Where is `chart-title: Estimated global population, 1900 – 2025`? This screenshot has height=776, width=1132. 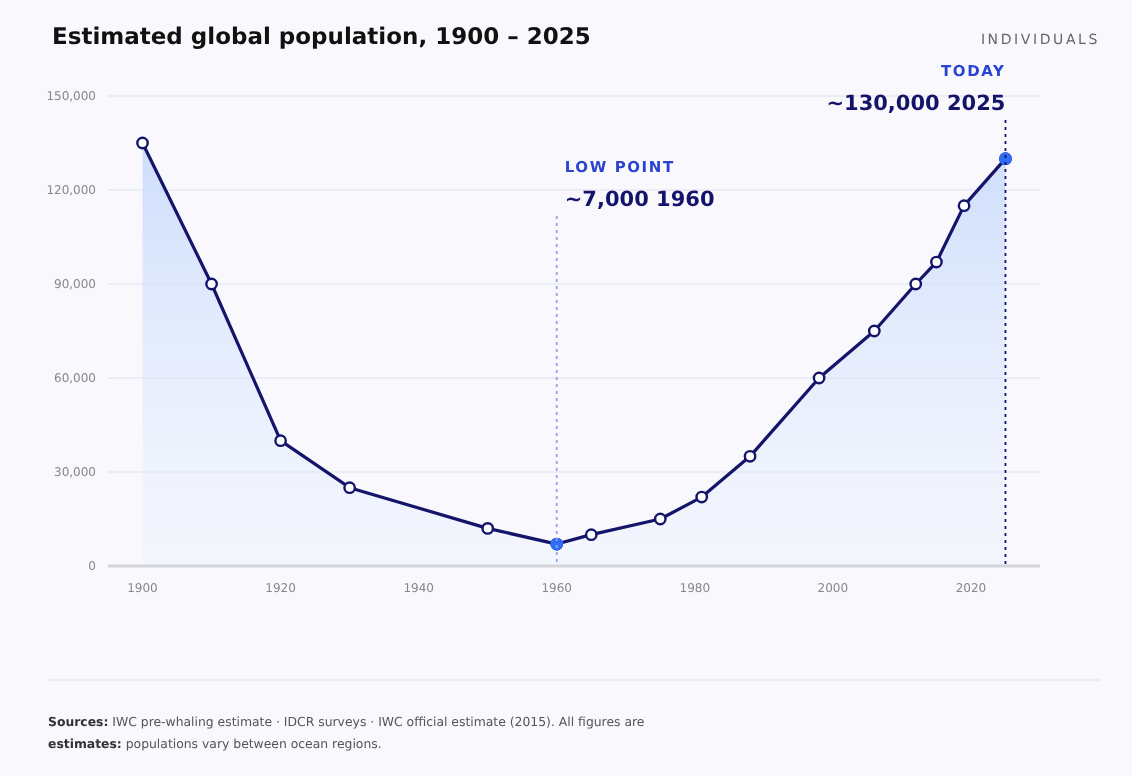
chart-title: Estimated global population, 1900 – 2025 is located at coordinates (321, 36).